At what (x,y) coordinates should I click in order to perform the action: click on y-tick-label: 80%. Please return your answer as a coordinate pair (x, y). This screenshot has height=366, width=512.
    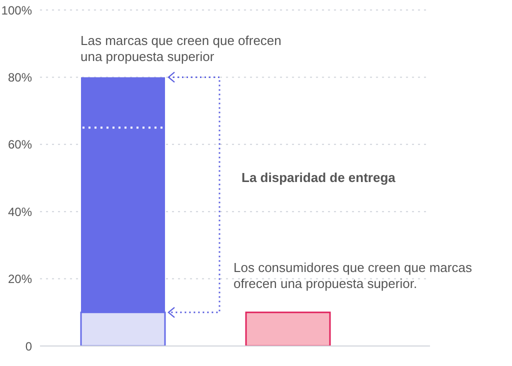
    Looking at the image, I should click on (20, 77).